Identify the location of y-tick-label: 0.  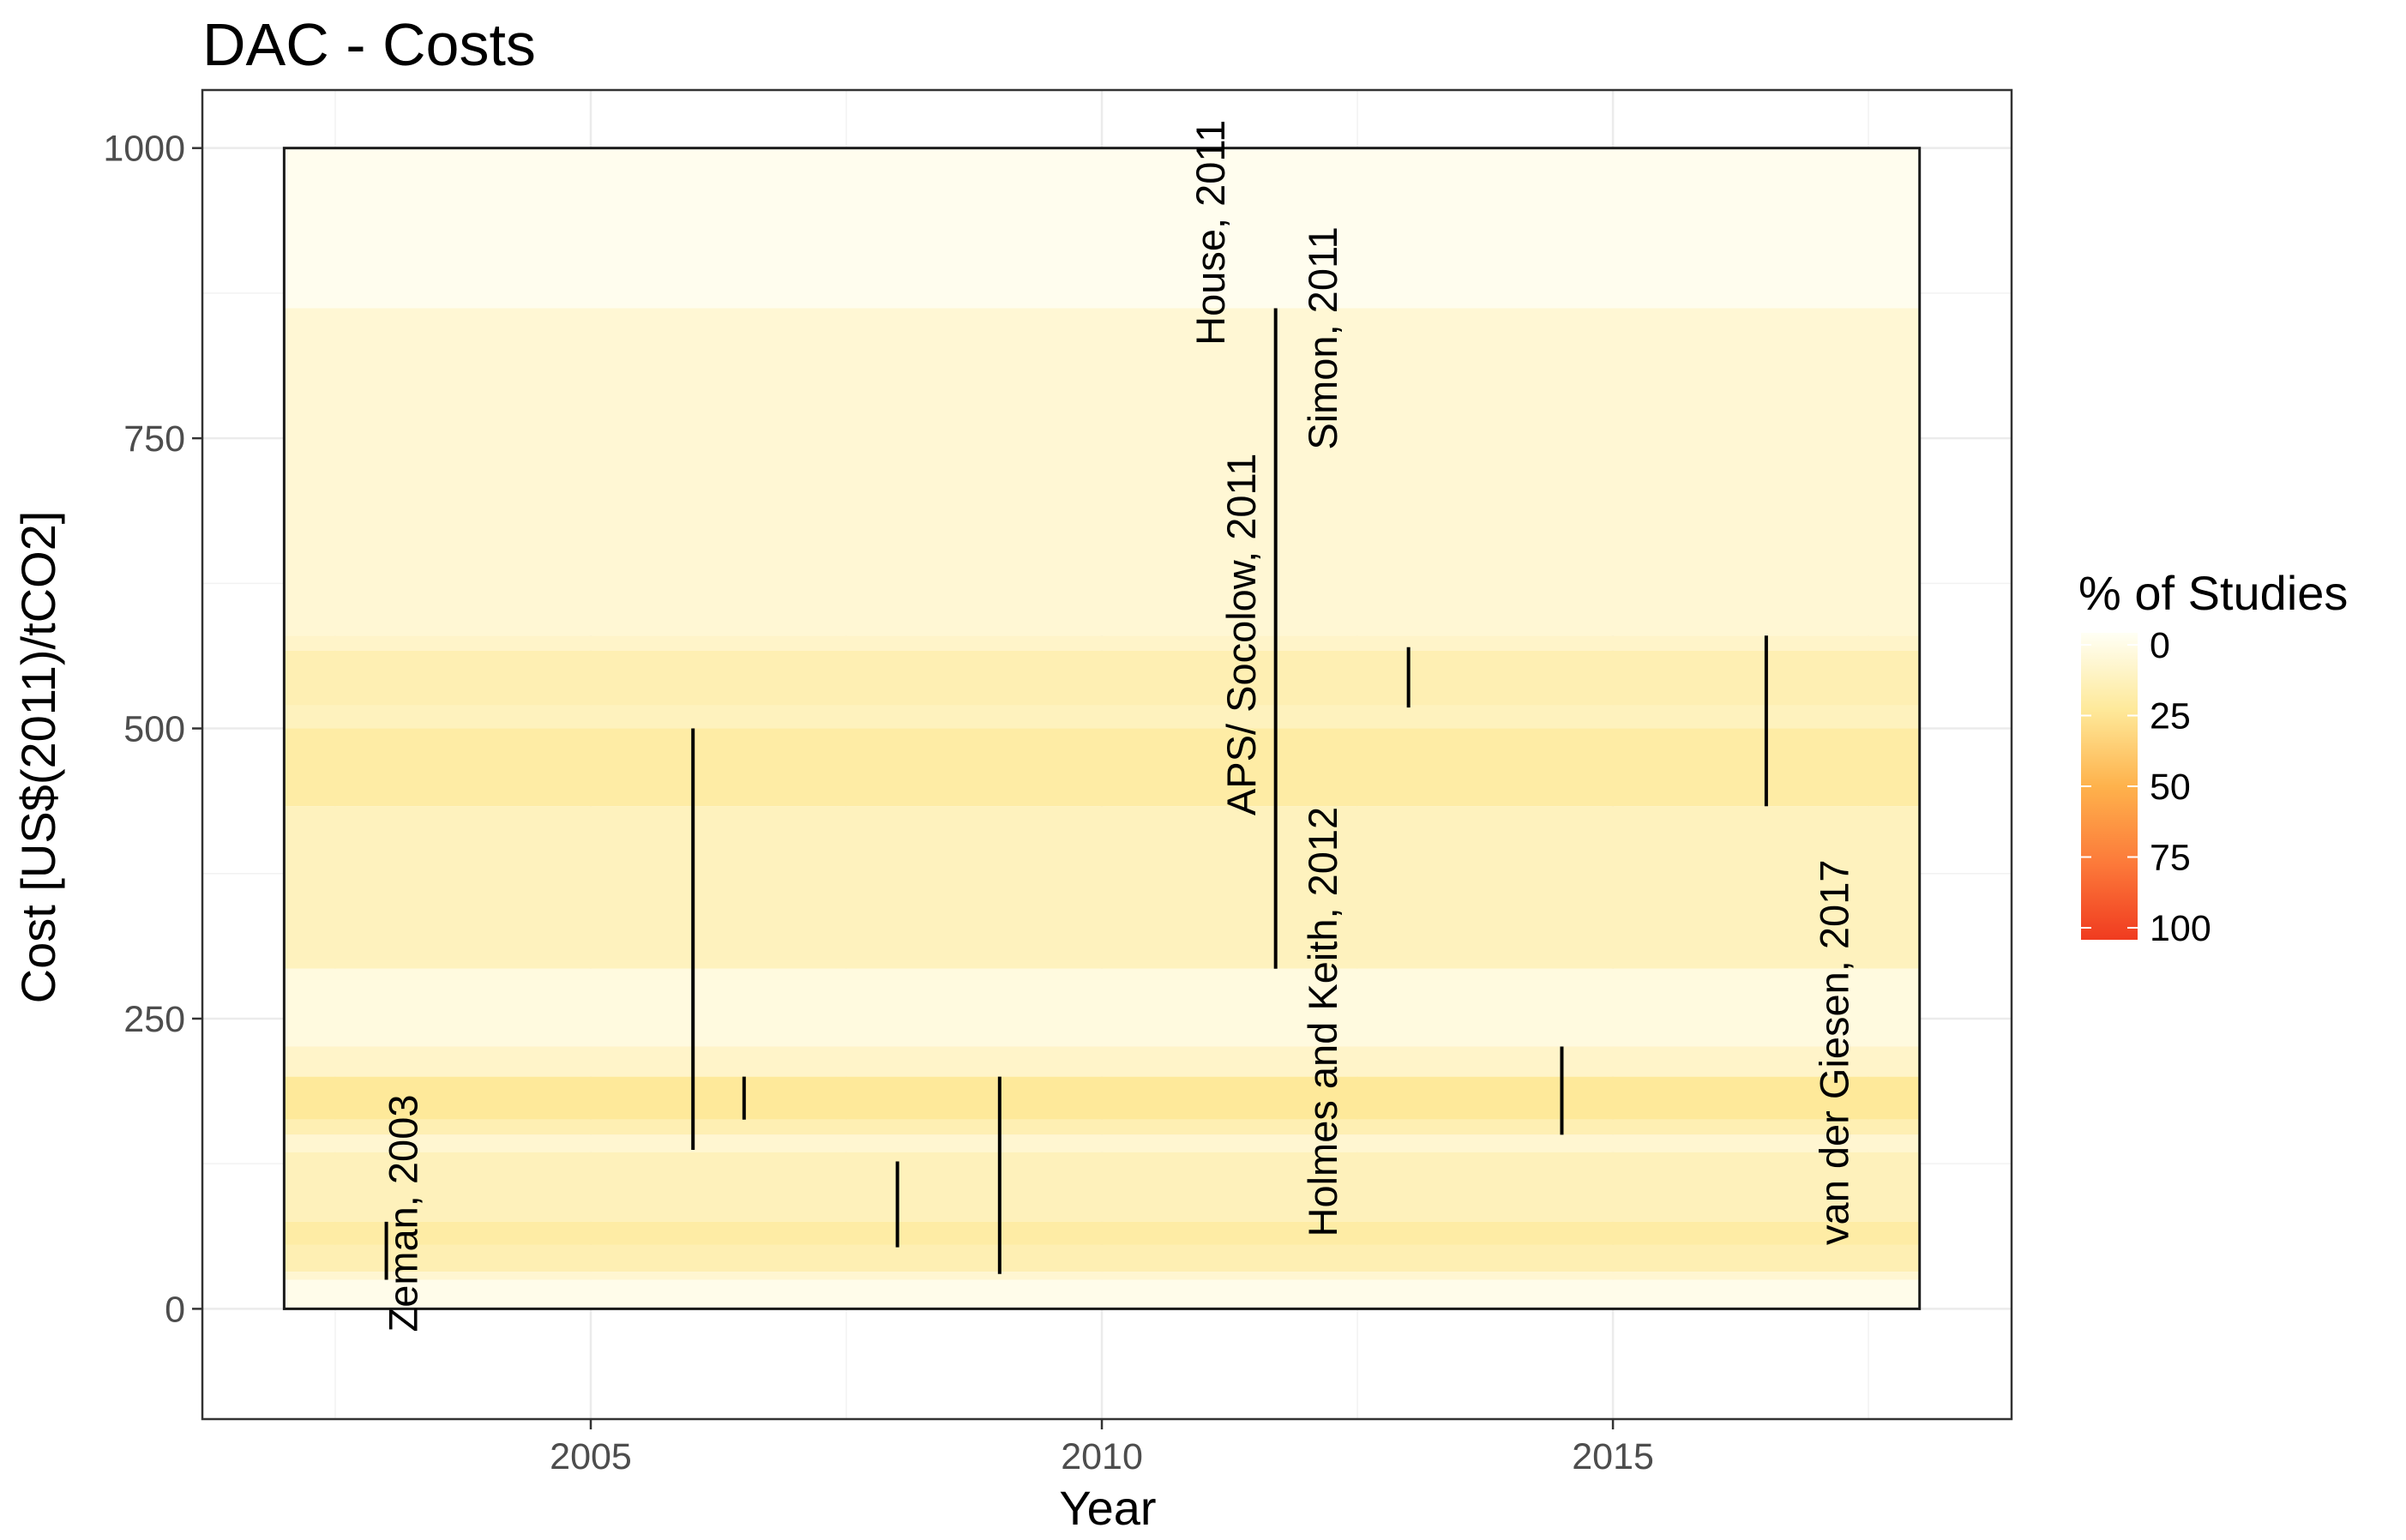
(175, 1309).